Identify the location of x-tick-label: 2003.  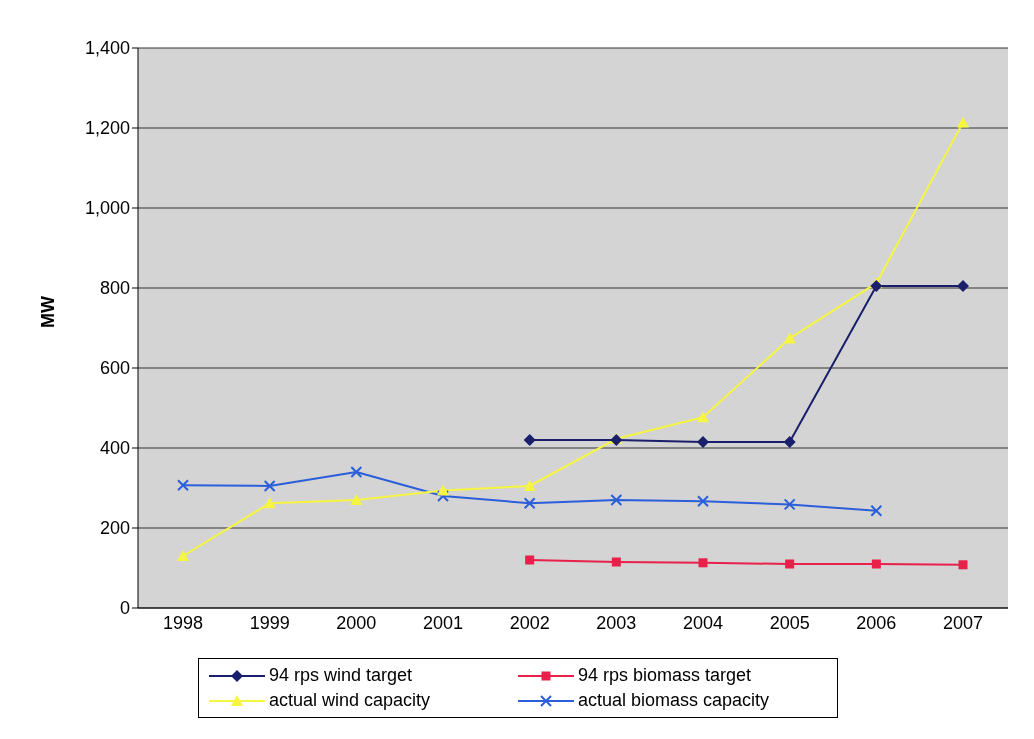
(616, 622).